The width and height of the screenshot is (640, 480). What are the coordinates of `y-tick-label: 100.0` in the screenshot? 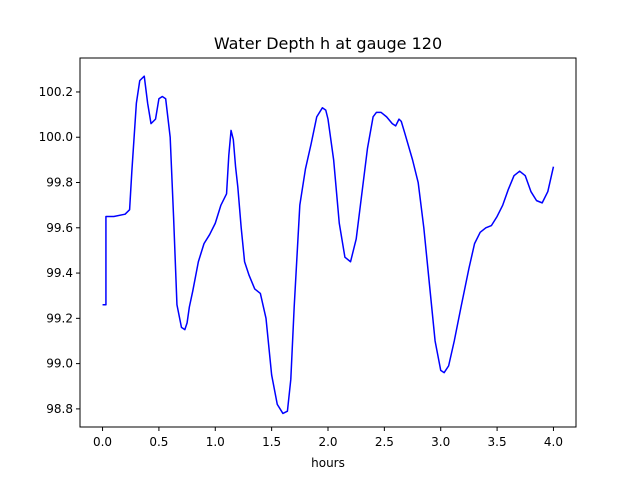 It's located at (56, 137).